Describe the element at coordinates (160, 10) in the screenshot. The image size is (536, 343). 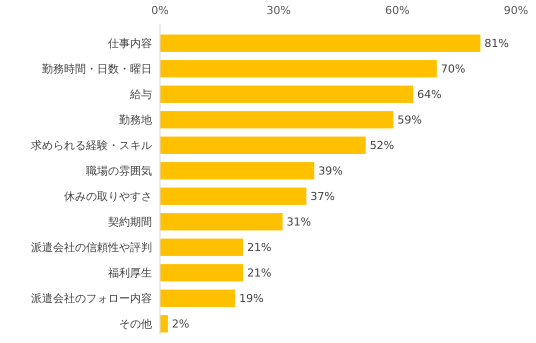
I see `x-tick-label: 0%` at that location.